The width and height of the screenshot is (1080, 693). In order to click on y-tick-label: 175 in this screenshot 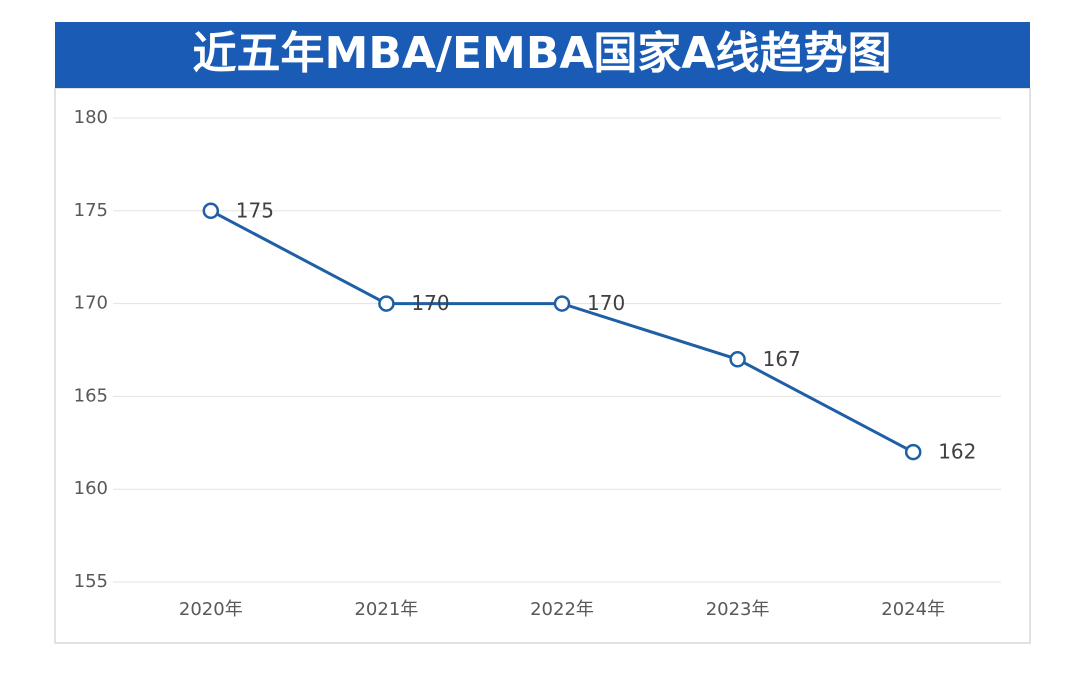, I will do `click(91, 210)`.